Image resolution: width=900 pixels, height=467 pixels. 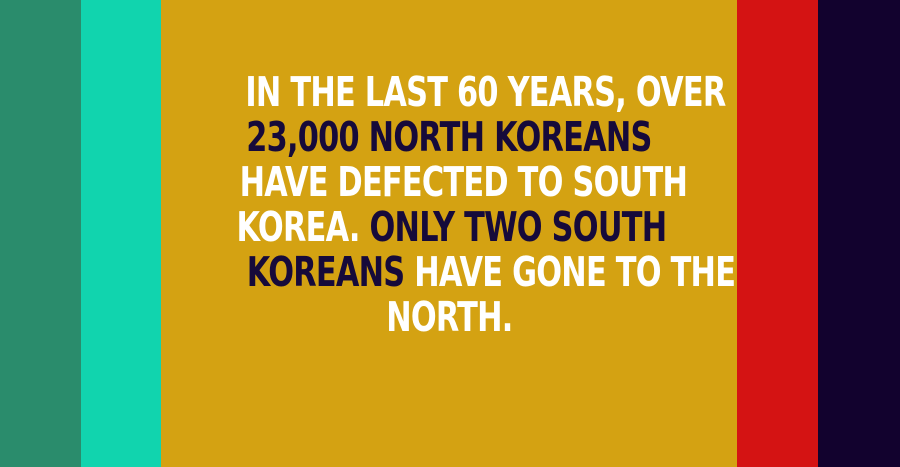 I want to click on green-stripe, so click(x=40, y=233).